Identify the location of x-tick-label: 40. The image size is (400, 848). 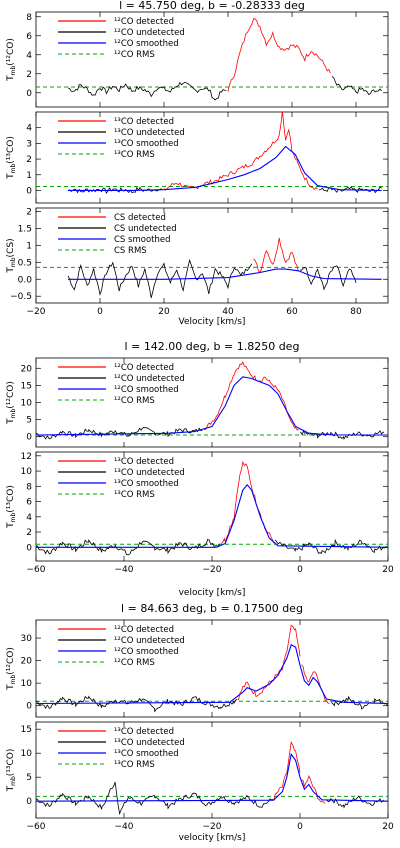
(228, 312).